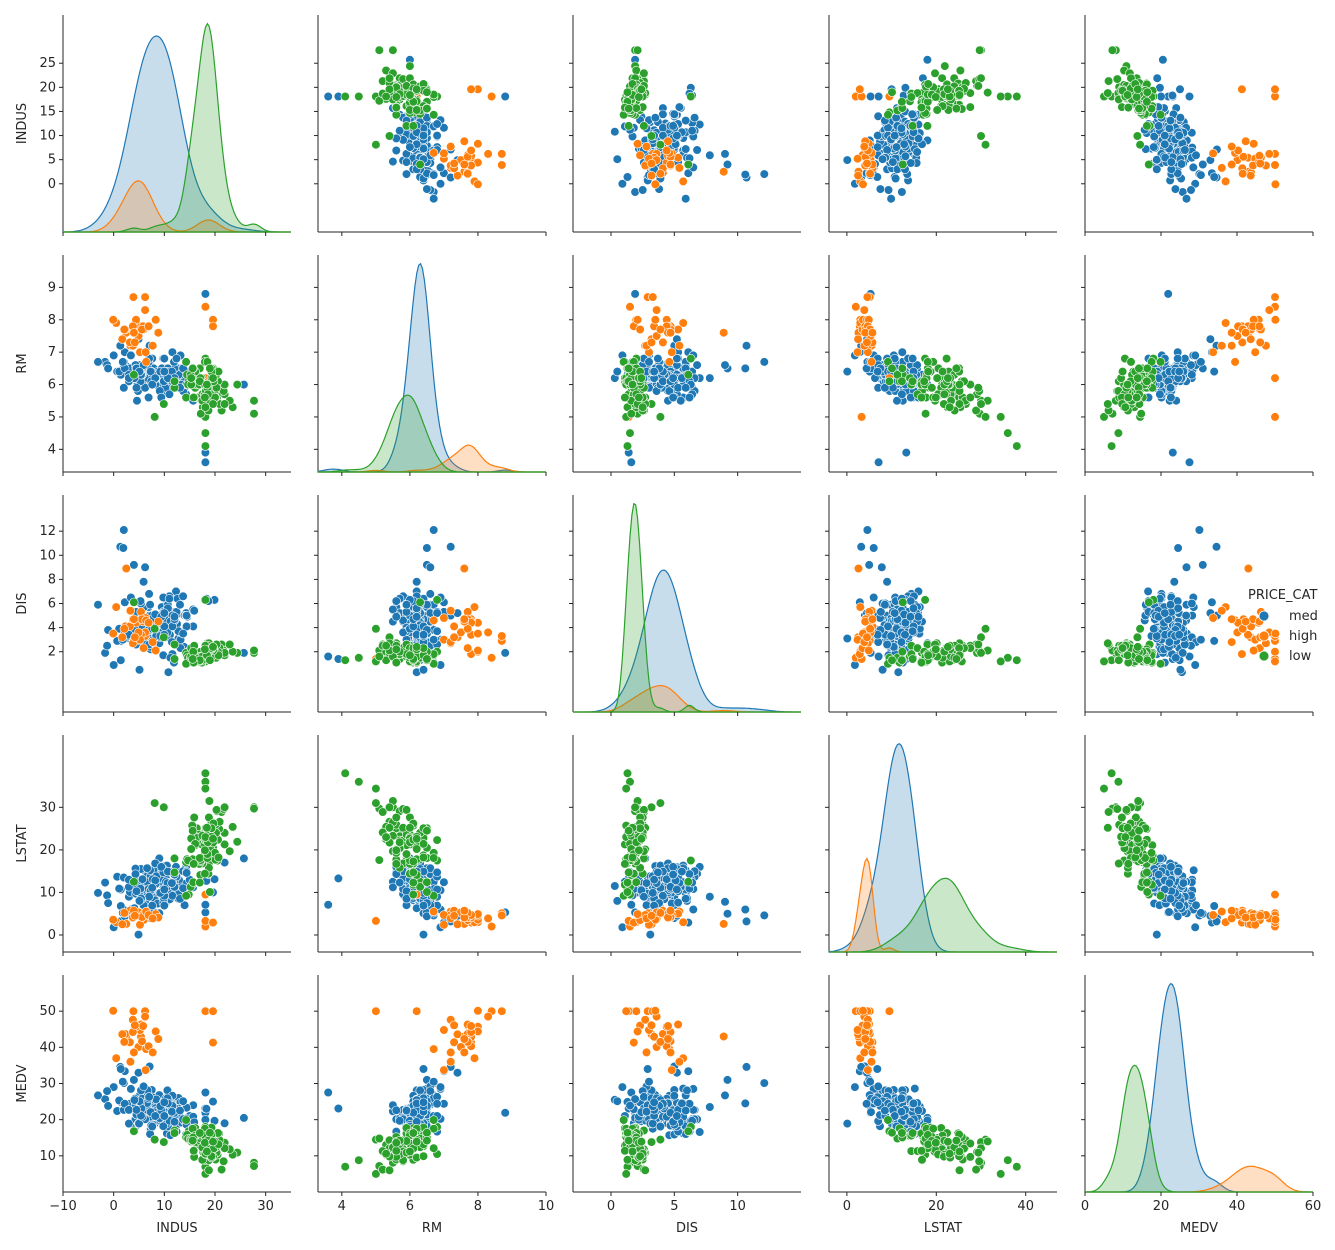 The image size is (1335, 1250). Describe the element at coordinates (52, 628) in the screenshot. I see `y-tick-label: 4` at that location.